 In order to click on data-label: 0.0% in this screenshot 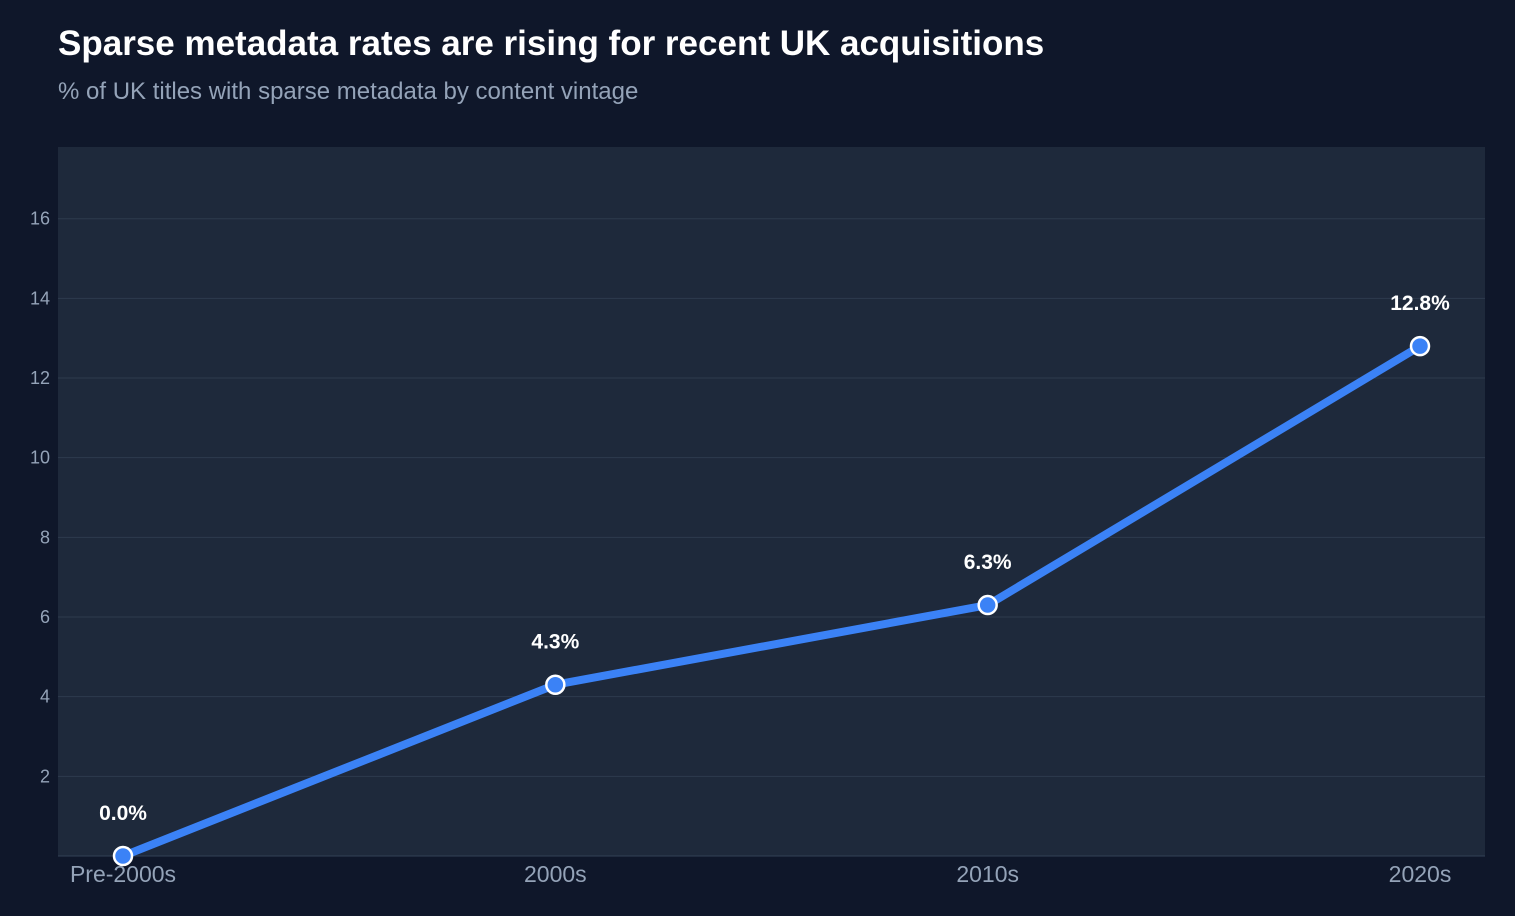, I will do `click(123, 813)`.